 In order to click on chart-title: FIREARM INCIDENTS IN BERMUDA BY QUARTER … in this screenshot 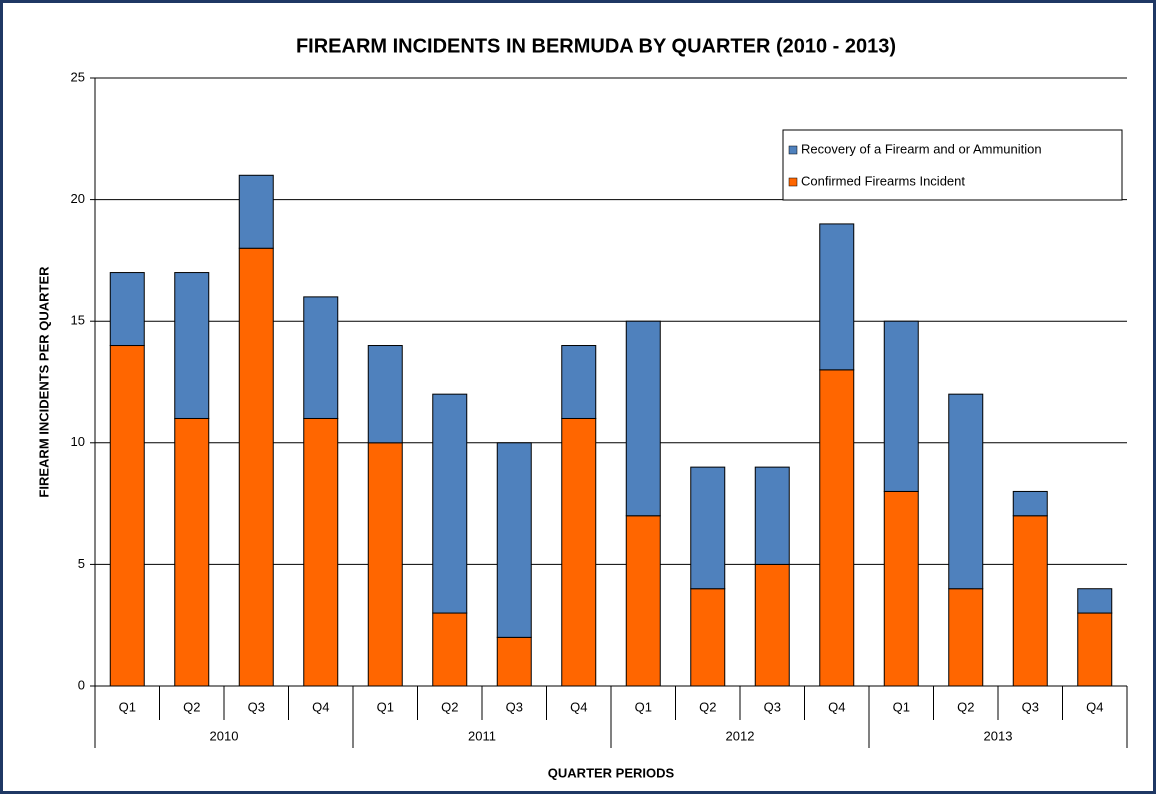, I will do `click(596, 46)`.